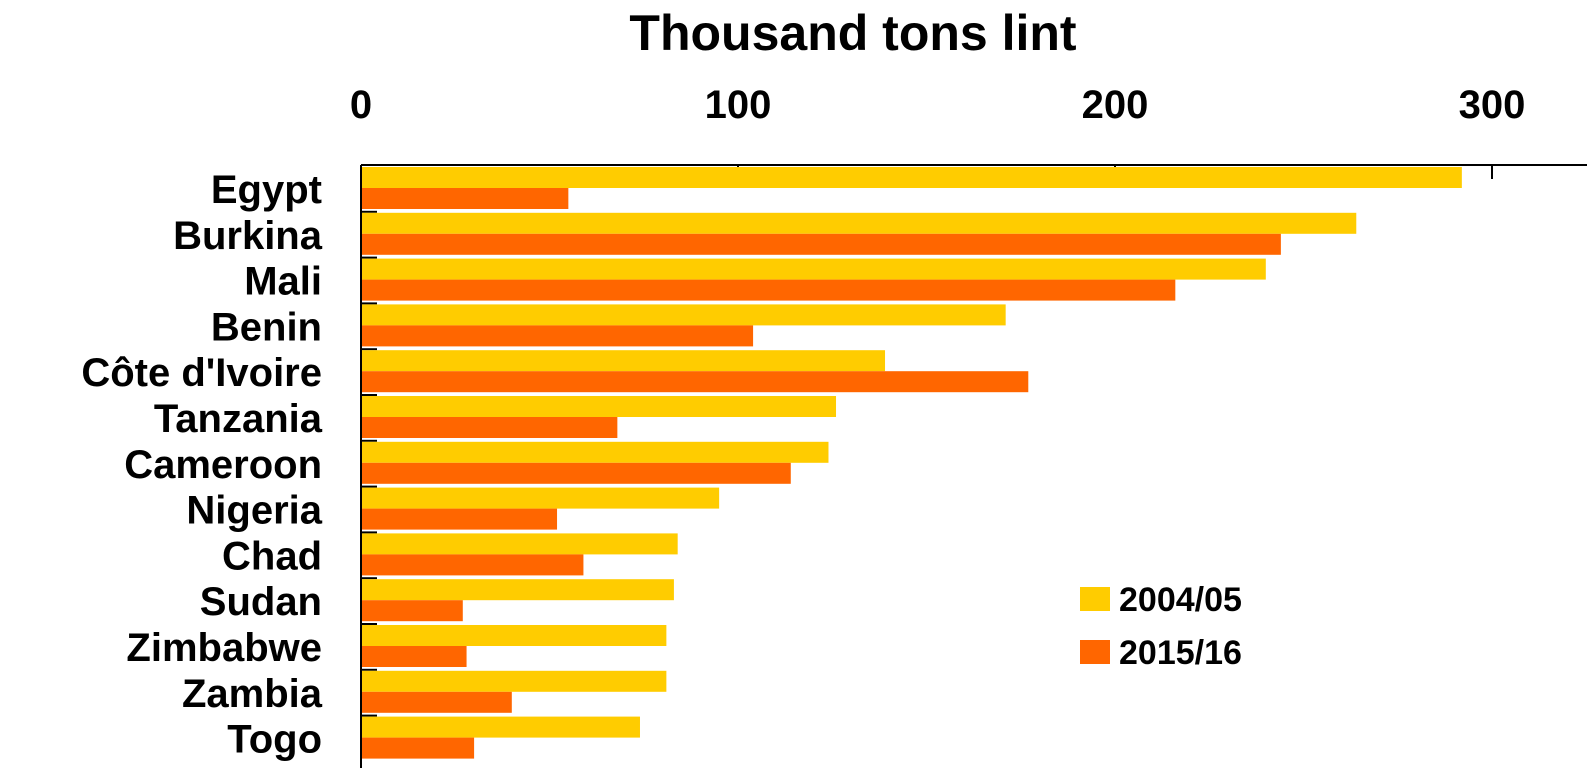 This screenshot has height=768, width=1587. Describe the element at coordinates (1180, 600) in the screenshot. I see `legend-label: 2004/05` at that location.